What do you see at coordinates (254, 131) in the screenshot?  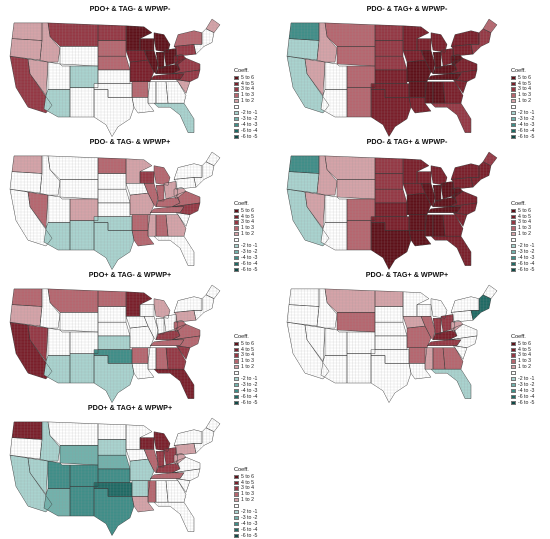 I see `legend-item: -6 to -4` at bounding box center [254, 131].